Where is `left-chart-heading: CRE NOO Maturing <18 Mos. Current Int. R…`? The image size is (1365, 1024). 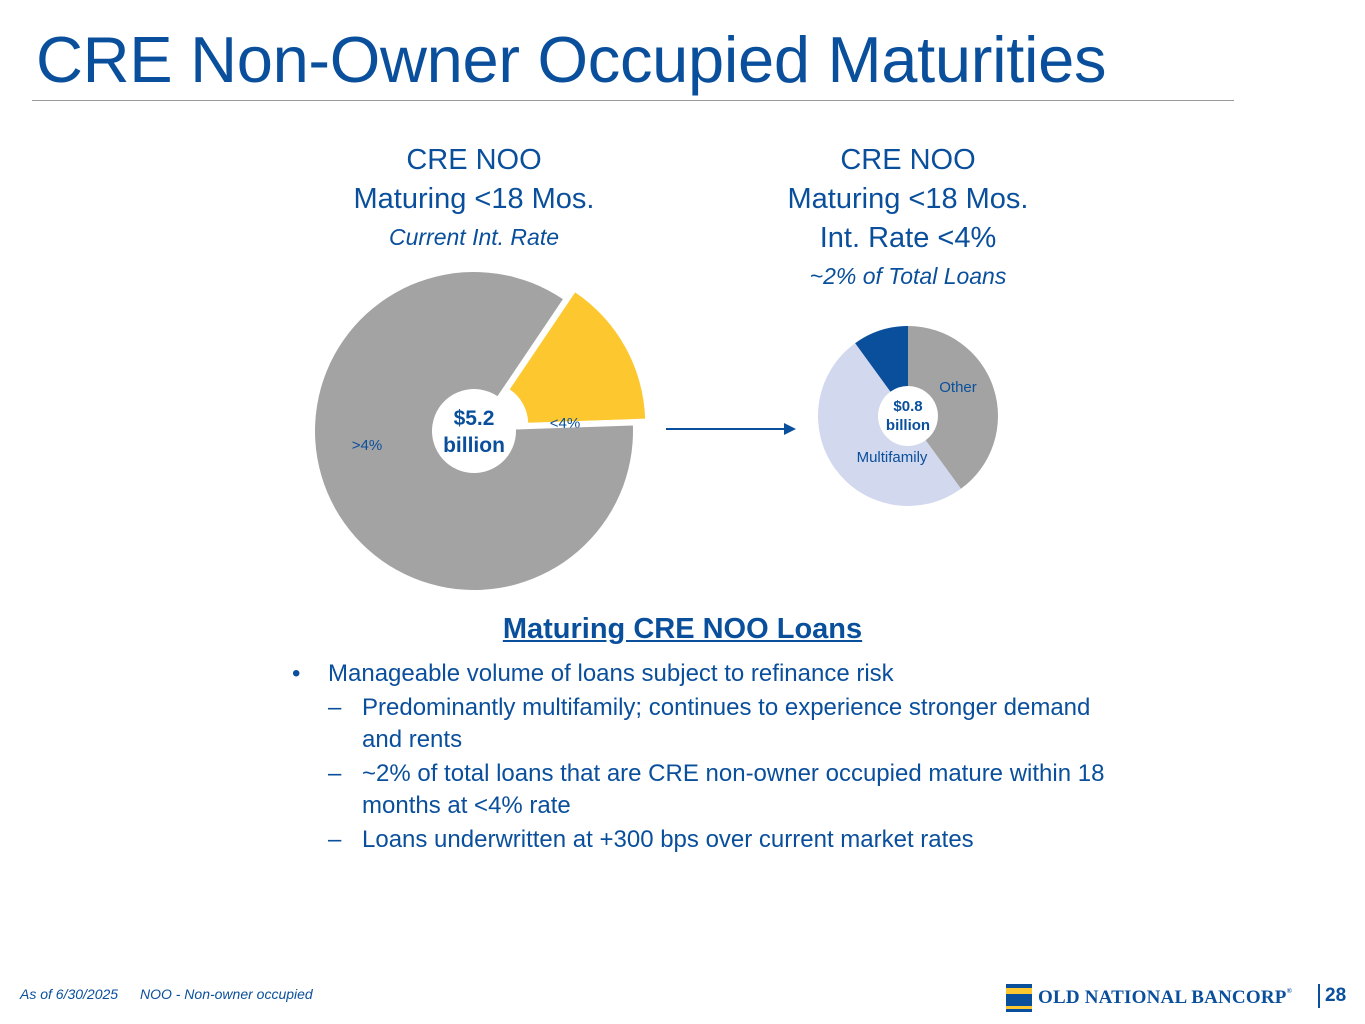
left-chart-heading: CRE NOO Maturing <18 Mos. Current Int. R… is located at coordinates (474, 198).